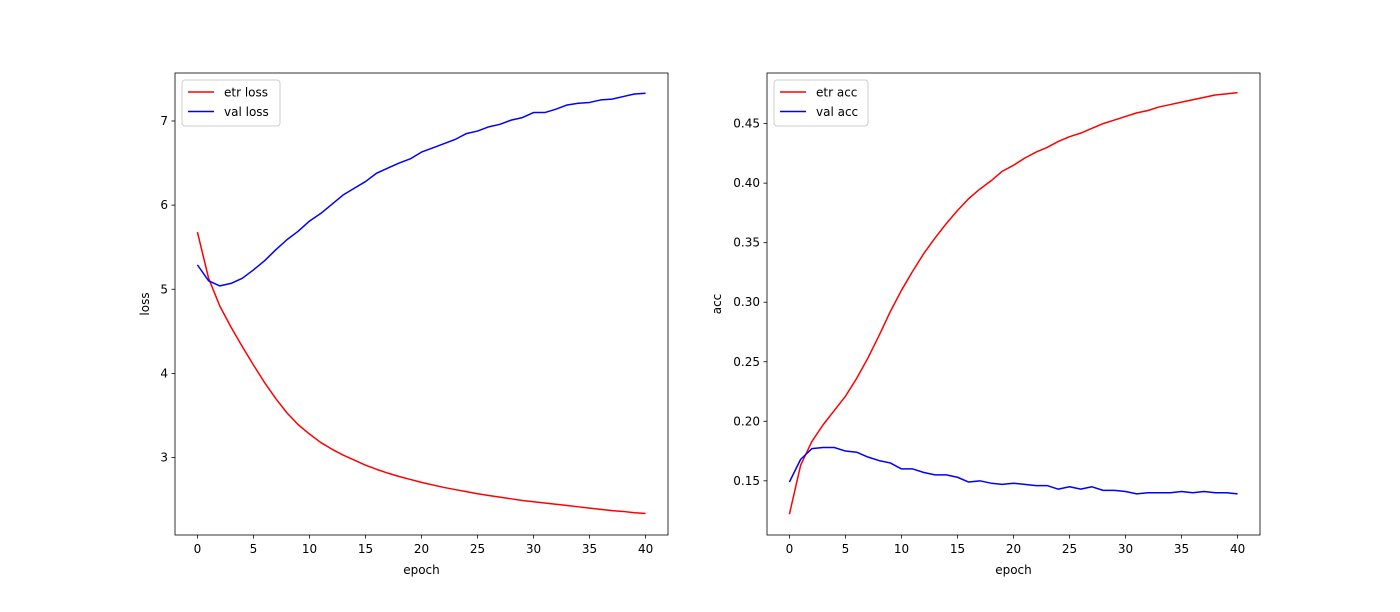  What do you see at coordinates (746, 124) in the screenshot?
I see `y-tick-label: 0.45` at bounding box center [746, 124].